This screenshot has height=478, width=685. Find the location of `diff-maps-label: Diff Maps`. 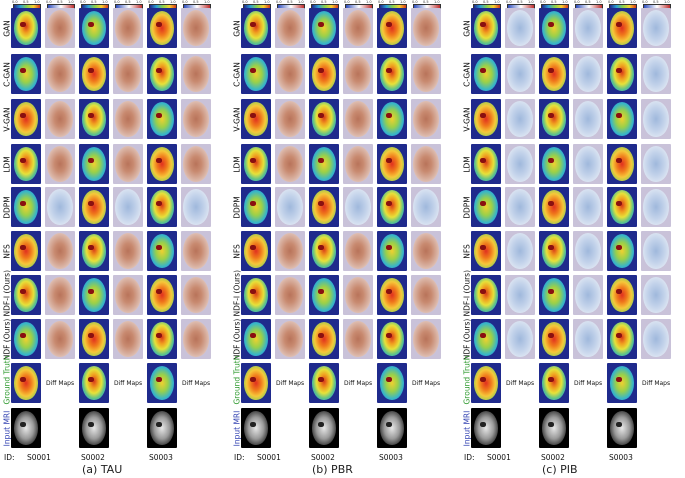

diff-maps-label: Diff Maps is located at coordinates (196, 383).